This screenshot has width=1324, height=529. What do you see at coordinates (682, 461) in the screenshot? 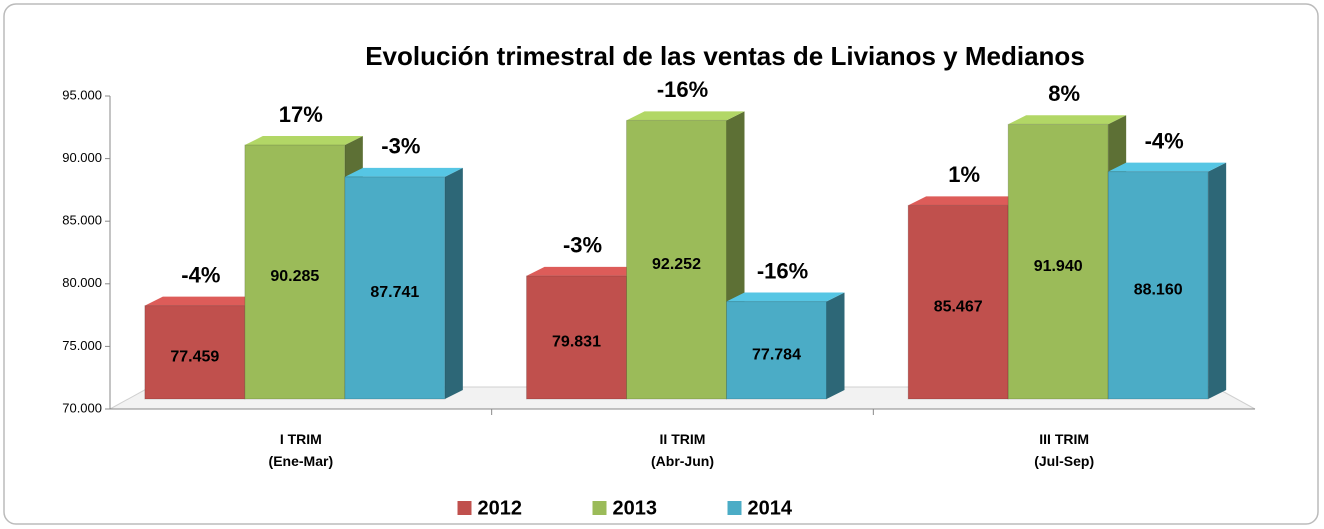
I see `x-tick-line: (Abr-Jun)` at bounding box center [682, 461].